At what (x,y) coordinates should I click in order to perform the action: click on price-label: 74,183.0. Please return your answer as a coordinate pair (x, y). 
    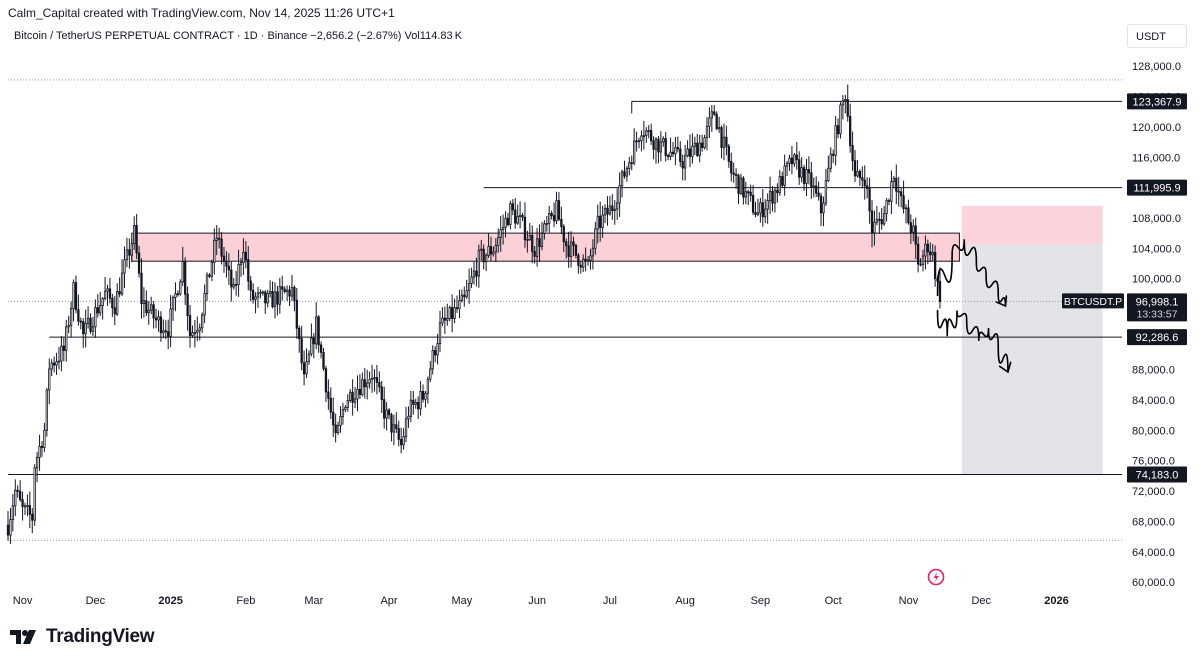
    Looking at the image, I should click on (1157, 474).